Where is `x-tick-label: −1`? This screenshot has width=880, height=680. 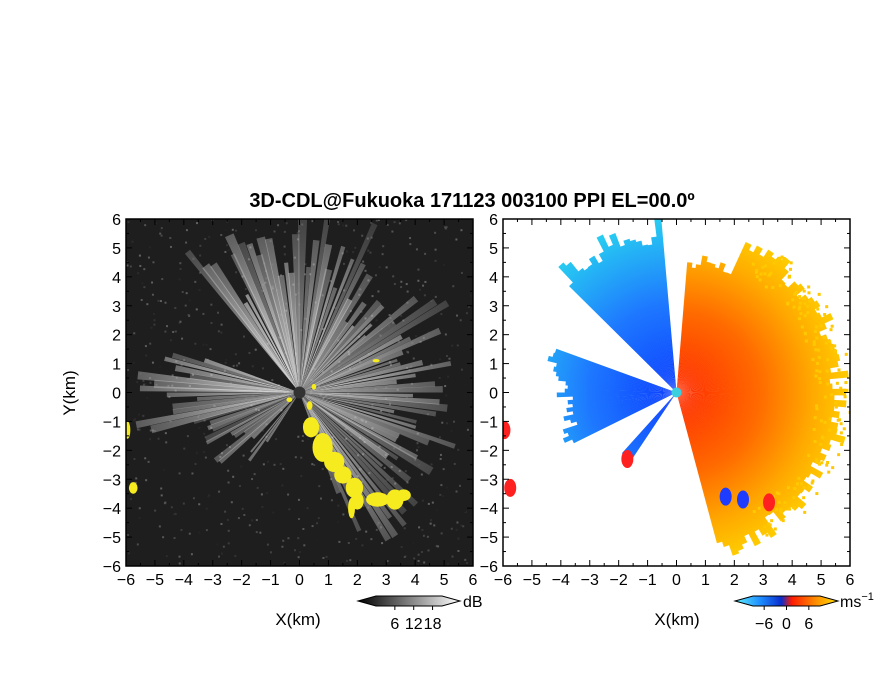 x-tick-label: −1 is located at coordinates (270, 580).